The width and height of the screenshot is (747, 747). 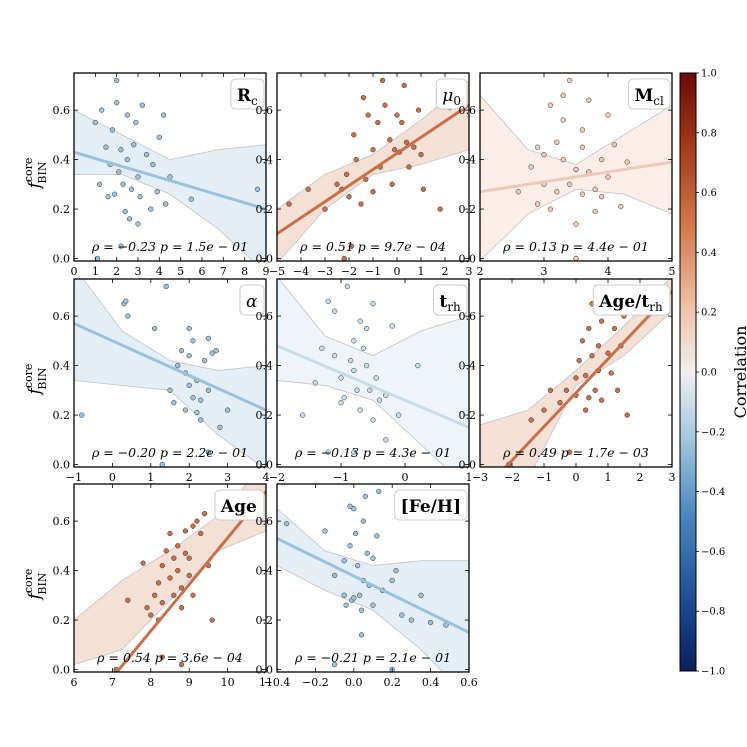 What do you see at coordinates (74, 271) in the screenshot?
I see `x-tick-label: 0` at bounding box center [74, 271].